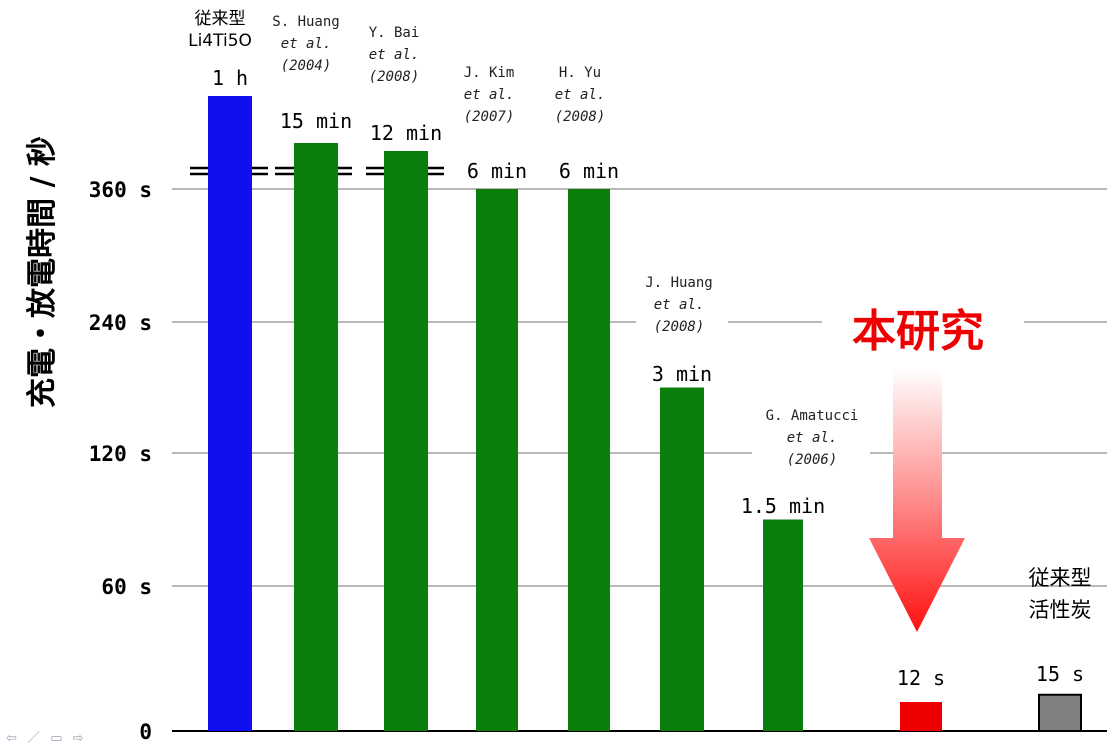 This screenshot has width=1107, height=749. Describe the element at coordinates (783, 506) in the screenshot. I see `bar-value-label: 1.5 min` at that location.